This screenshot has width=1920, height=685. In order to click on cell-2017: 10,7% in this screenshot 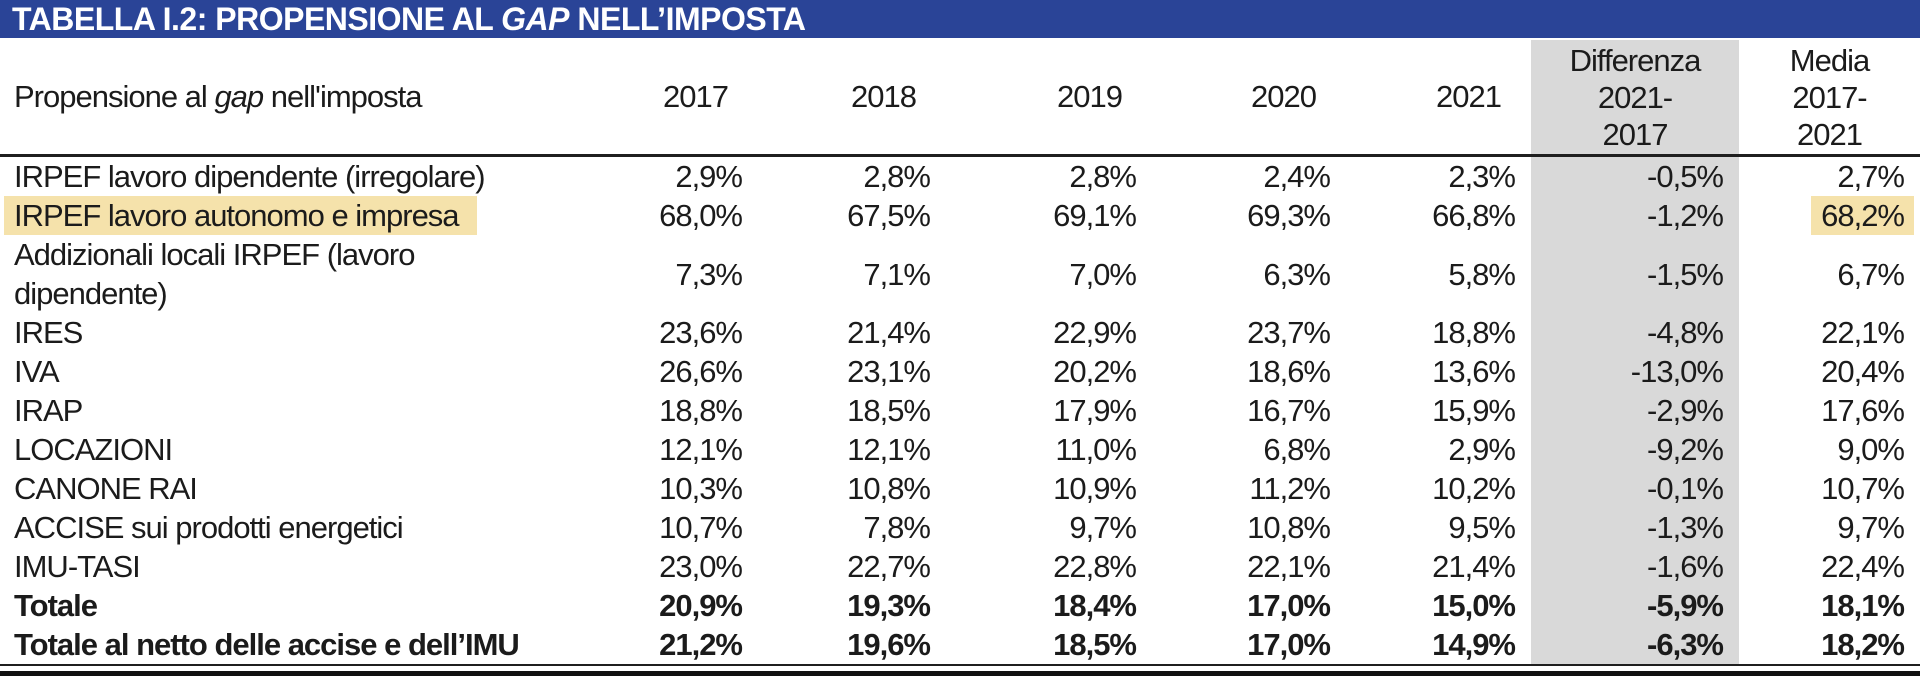, I will do `click(701, 527)`.